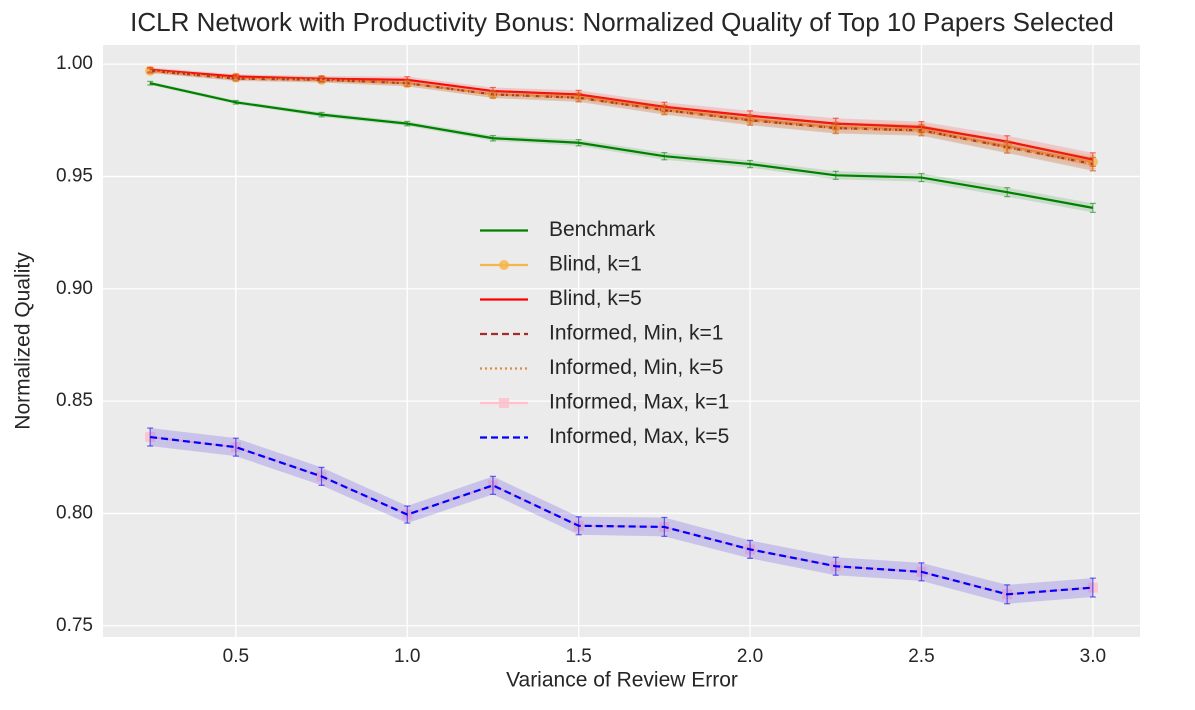 The width and height of the screenshot is (1195, 710). Describe the element at coordinates (74, 288) in the screenshot. I see `y-tick-label: 0.90` at that location.